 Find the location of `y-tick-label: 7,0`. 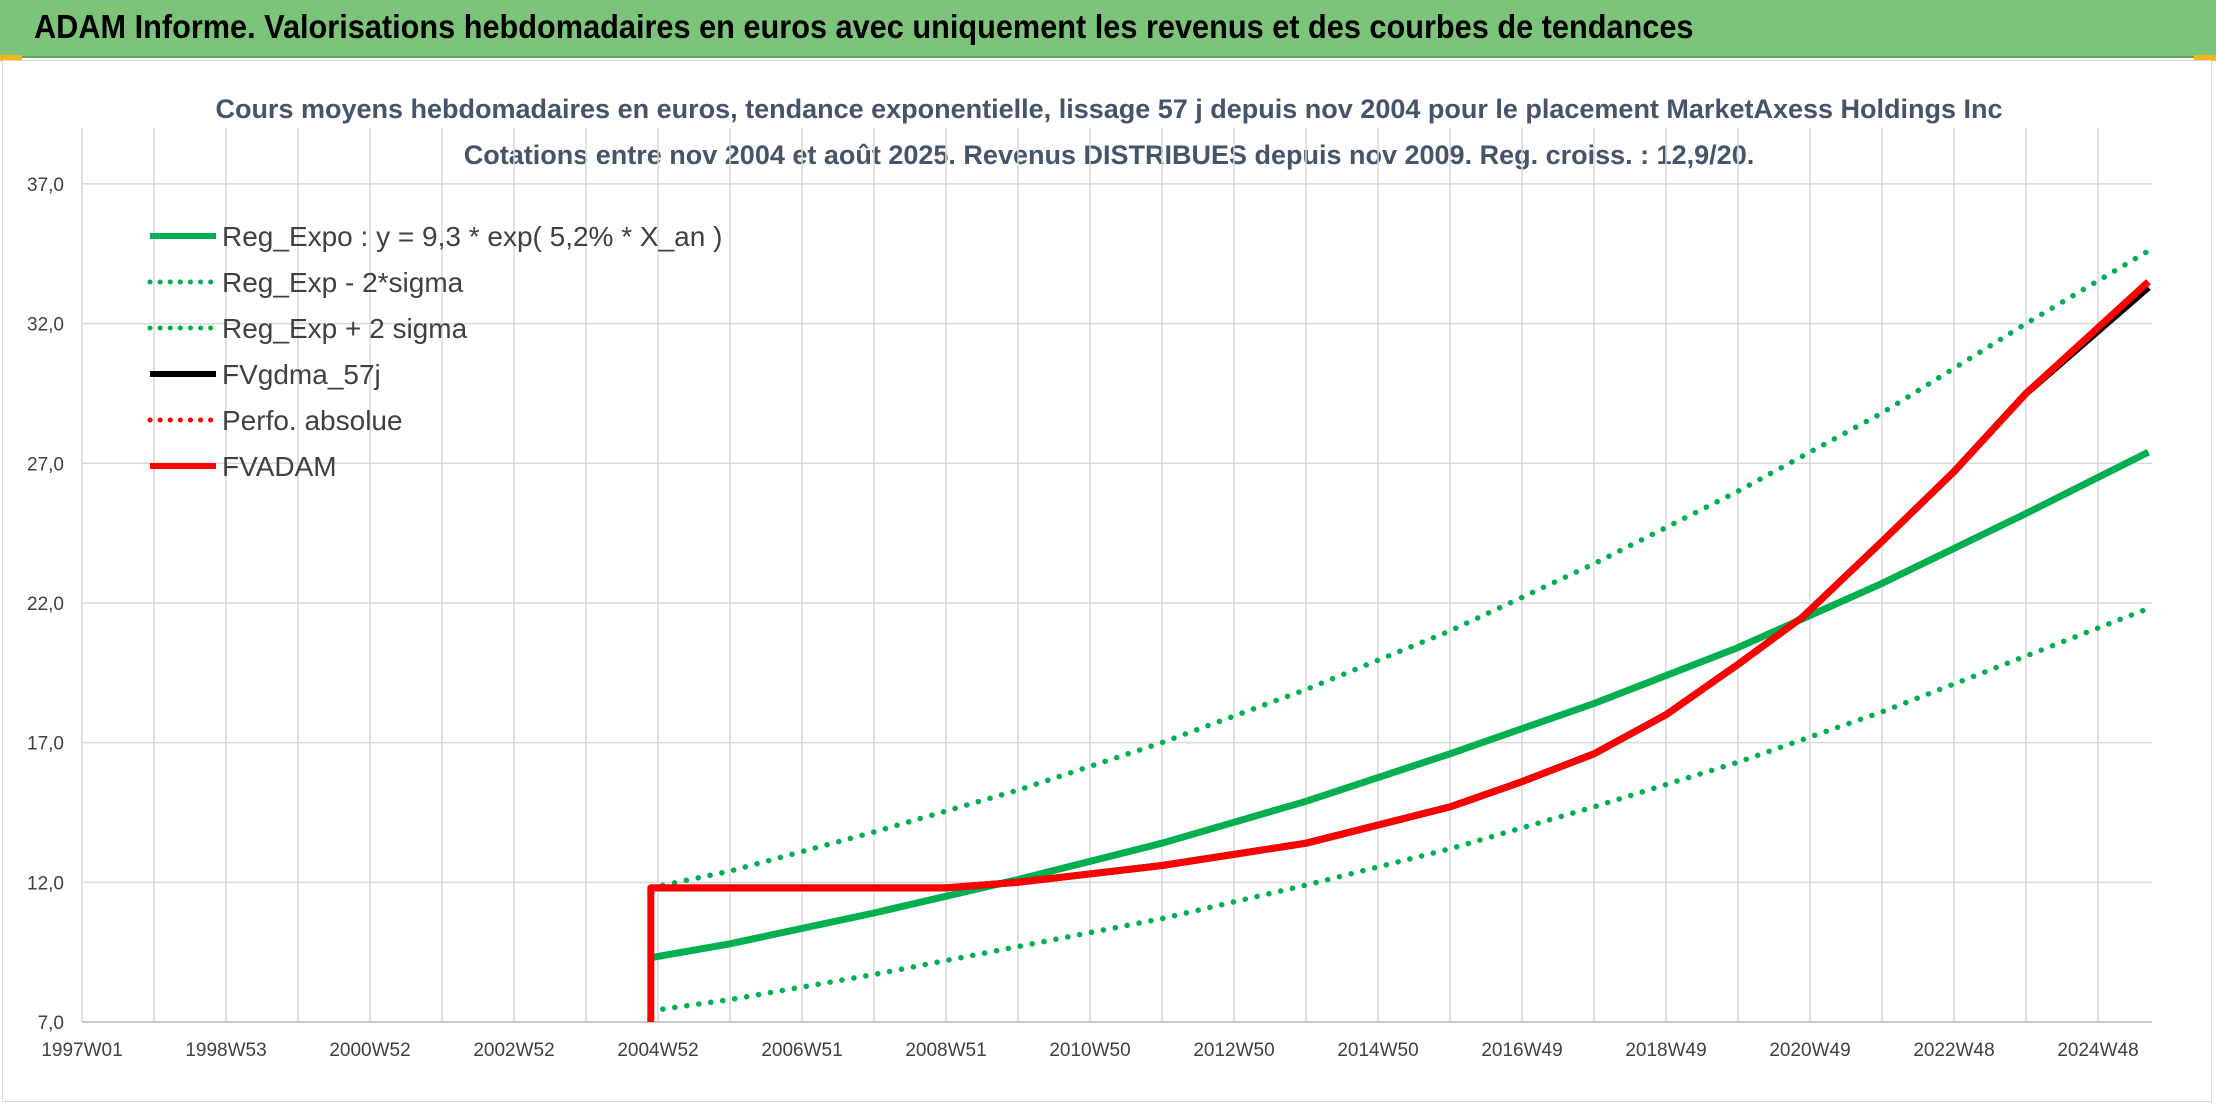

y-tick-label: 7,0 is located at coordinates (51, 1023).